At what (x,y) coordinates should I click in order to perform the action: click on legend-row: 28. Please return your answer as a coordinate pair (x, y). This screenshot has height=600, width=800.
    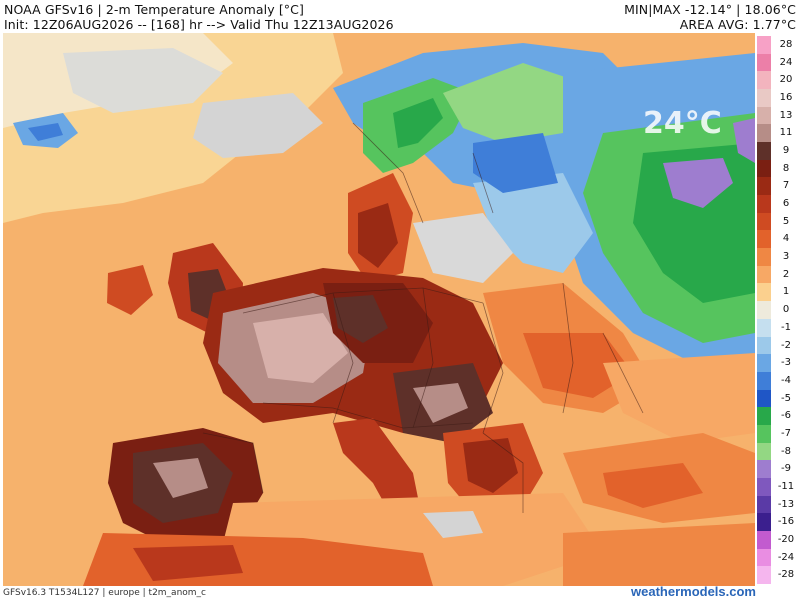
    Looking at the image, I should click on (778, 45).